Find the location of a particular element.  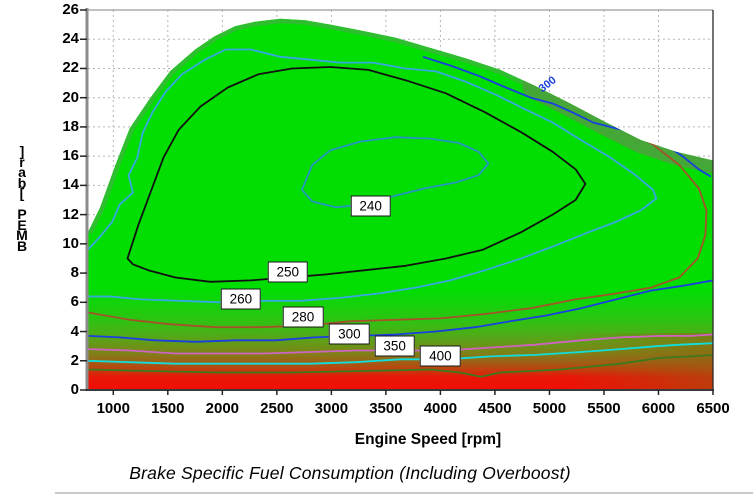

x-tick-label-5000: 5000 is located at coordinates (549, 408).